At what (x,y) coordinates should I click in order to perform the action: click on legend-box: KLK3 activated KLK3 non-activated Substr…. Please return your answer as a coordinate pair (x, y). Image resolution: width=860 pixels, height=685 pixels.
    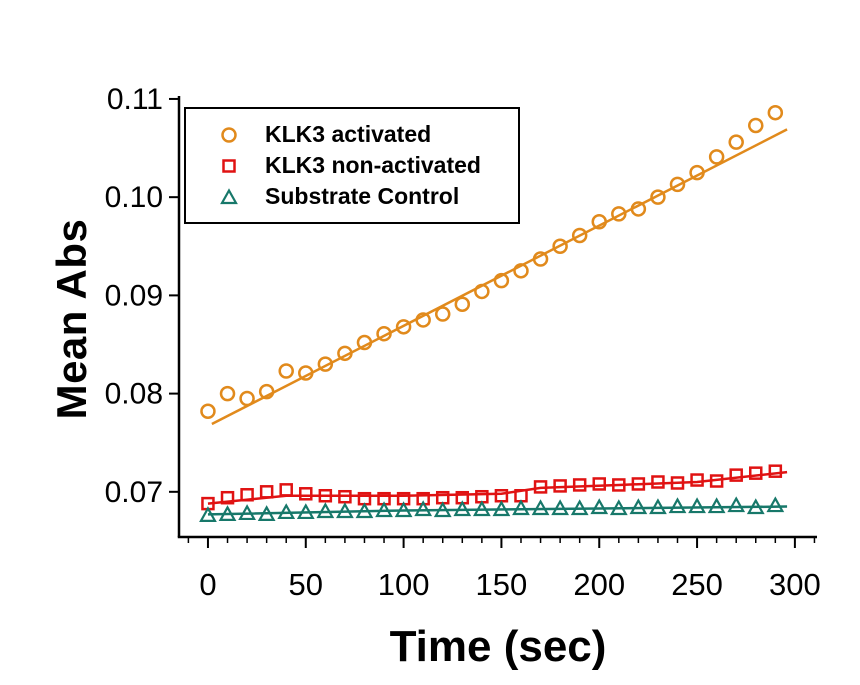
    Looking at the image, I should click on (352, 165).